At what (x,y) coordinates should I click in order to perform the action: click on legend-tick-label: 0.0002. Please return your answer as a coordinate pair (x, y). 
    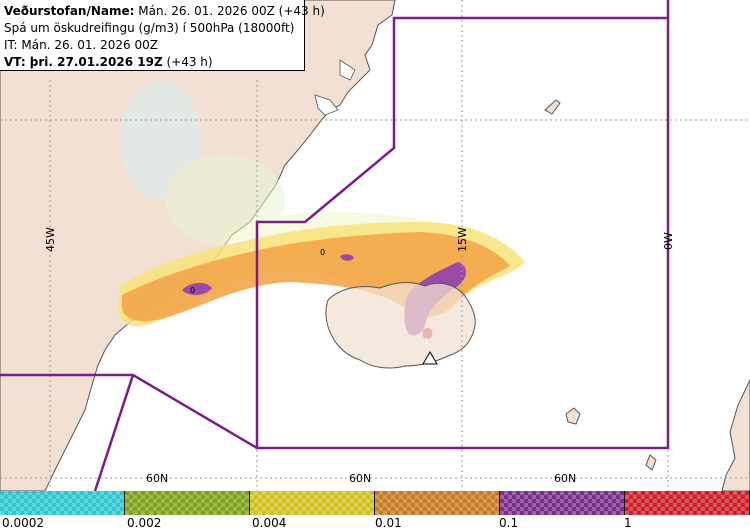
    Looking at the image, I should click on (23, 523).